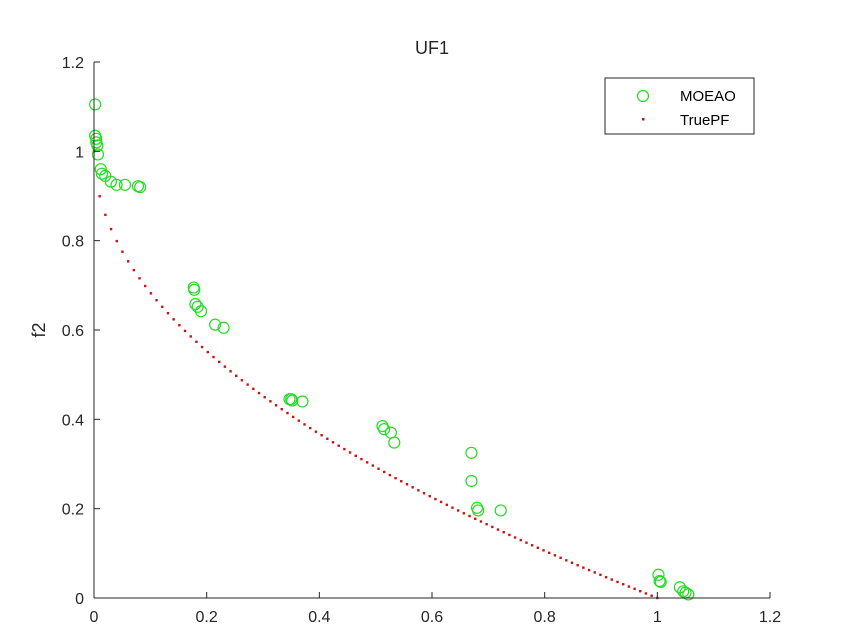 The width and height of the screenshot is (843, 635). I want to click on x-tick-label: 0.4, so click(319, 617).